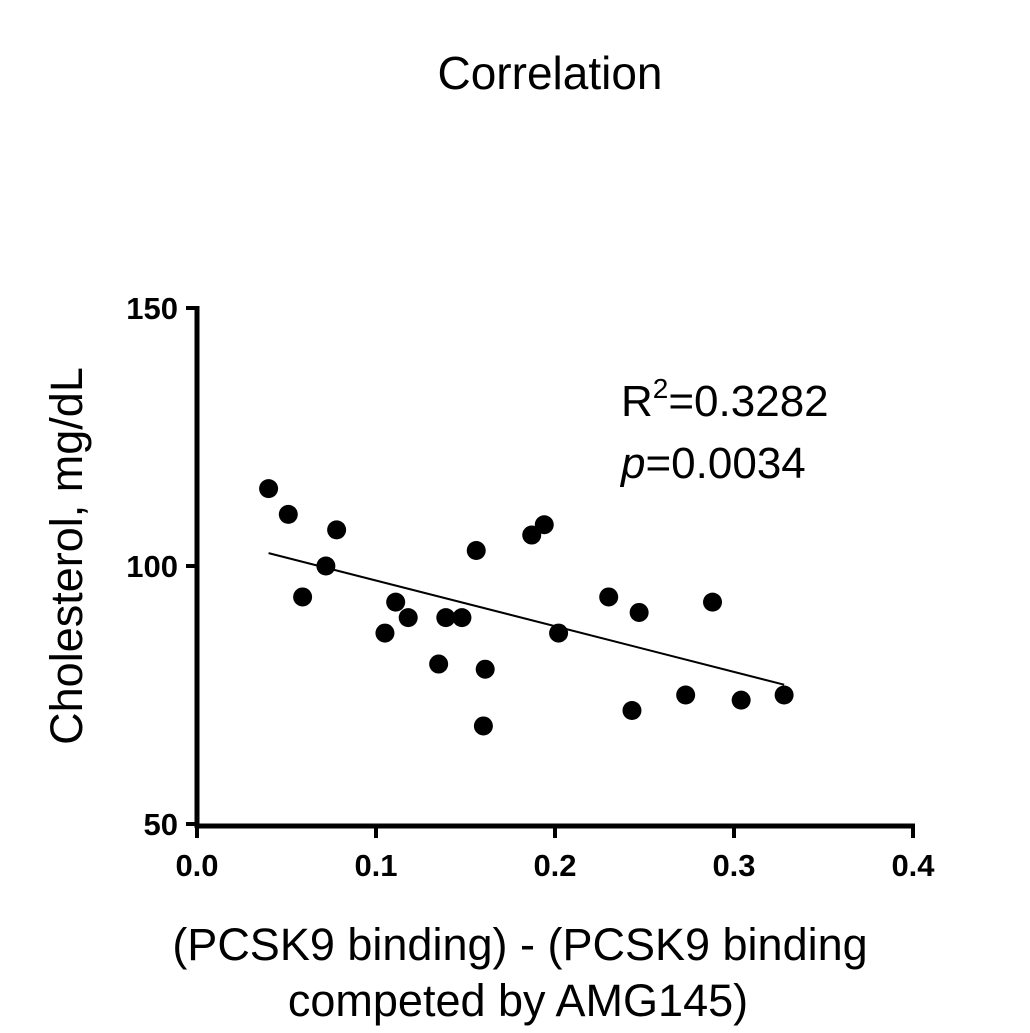  I want to click on trendline-group, so click(526, 619).